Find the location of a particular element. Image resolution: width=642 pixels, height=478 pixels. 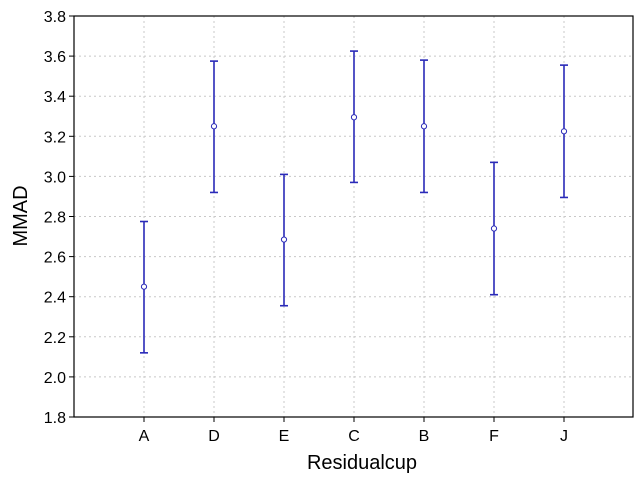

y-tick-label: 1.8 is located at coordinates (55, 418).